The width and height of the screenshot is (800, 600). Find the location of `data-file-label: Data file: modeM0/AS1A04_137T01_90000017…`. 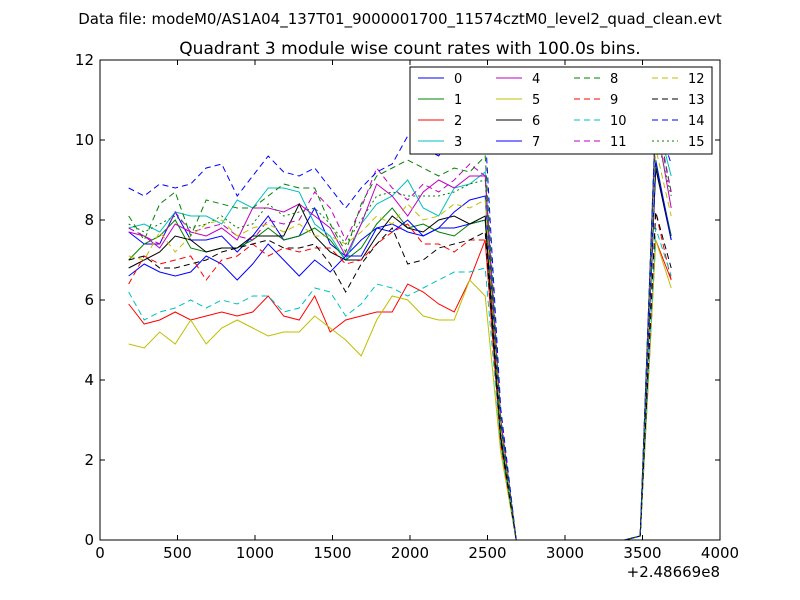

data-file-label: Data file: modeM0/AS1A04_137T01_90000017… is located at coordinates (400, 19).